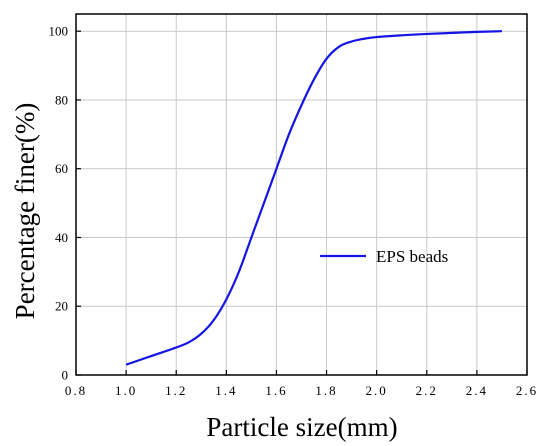 The image size is (550, 446). Describe the element at coordinates (412, 256) in the screenshot. I see `legend-label-eps-beads: EPS beads` at that location.